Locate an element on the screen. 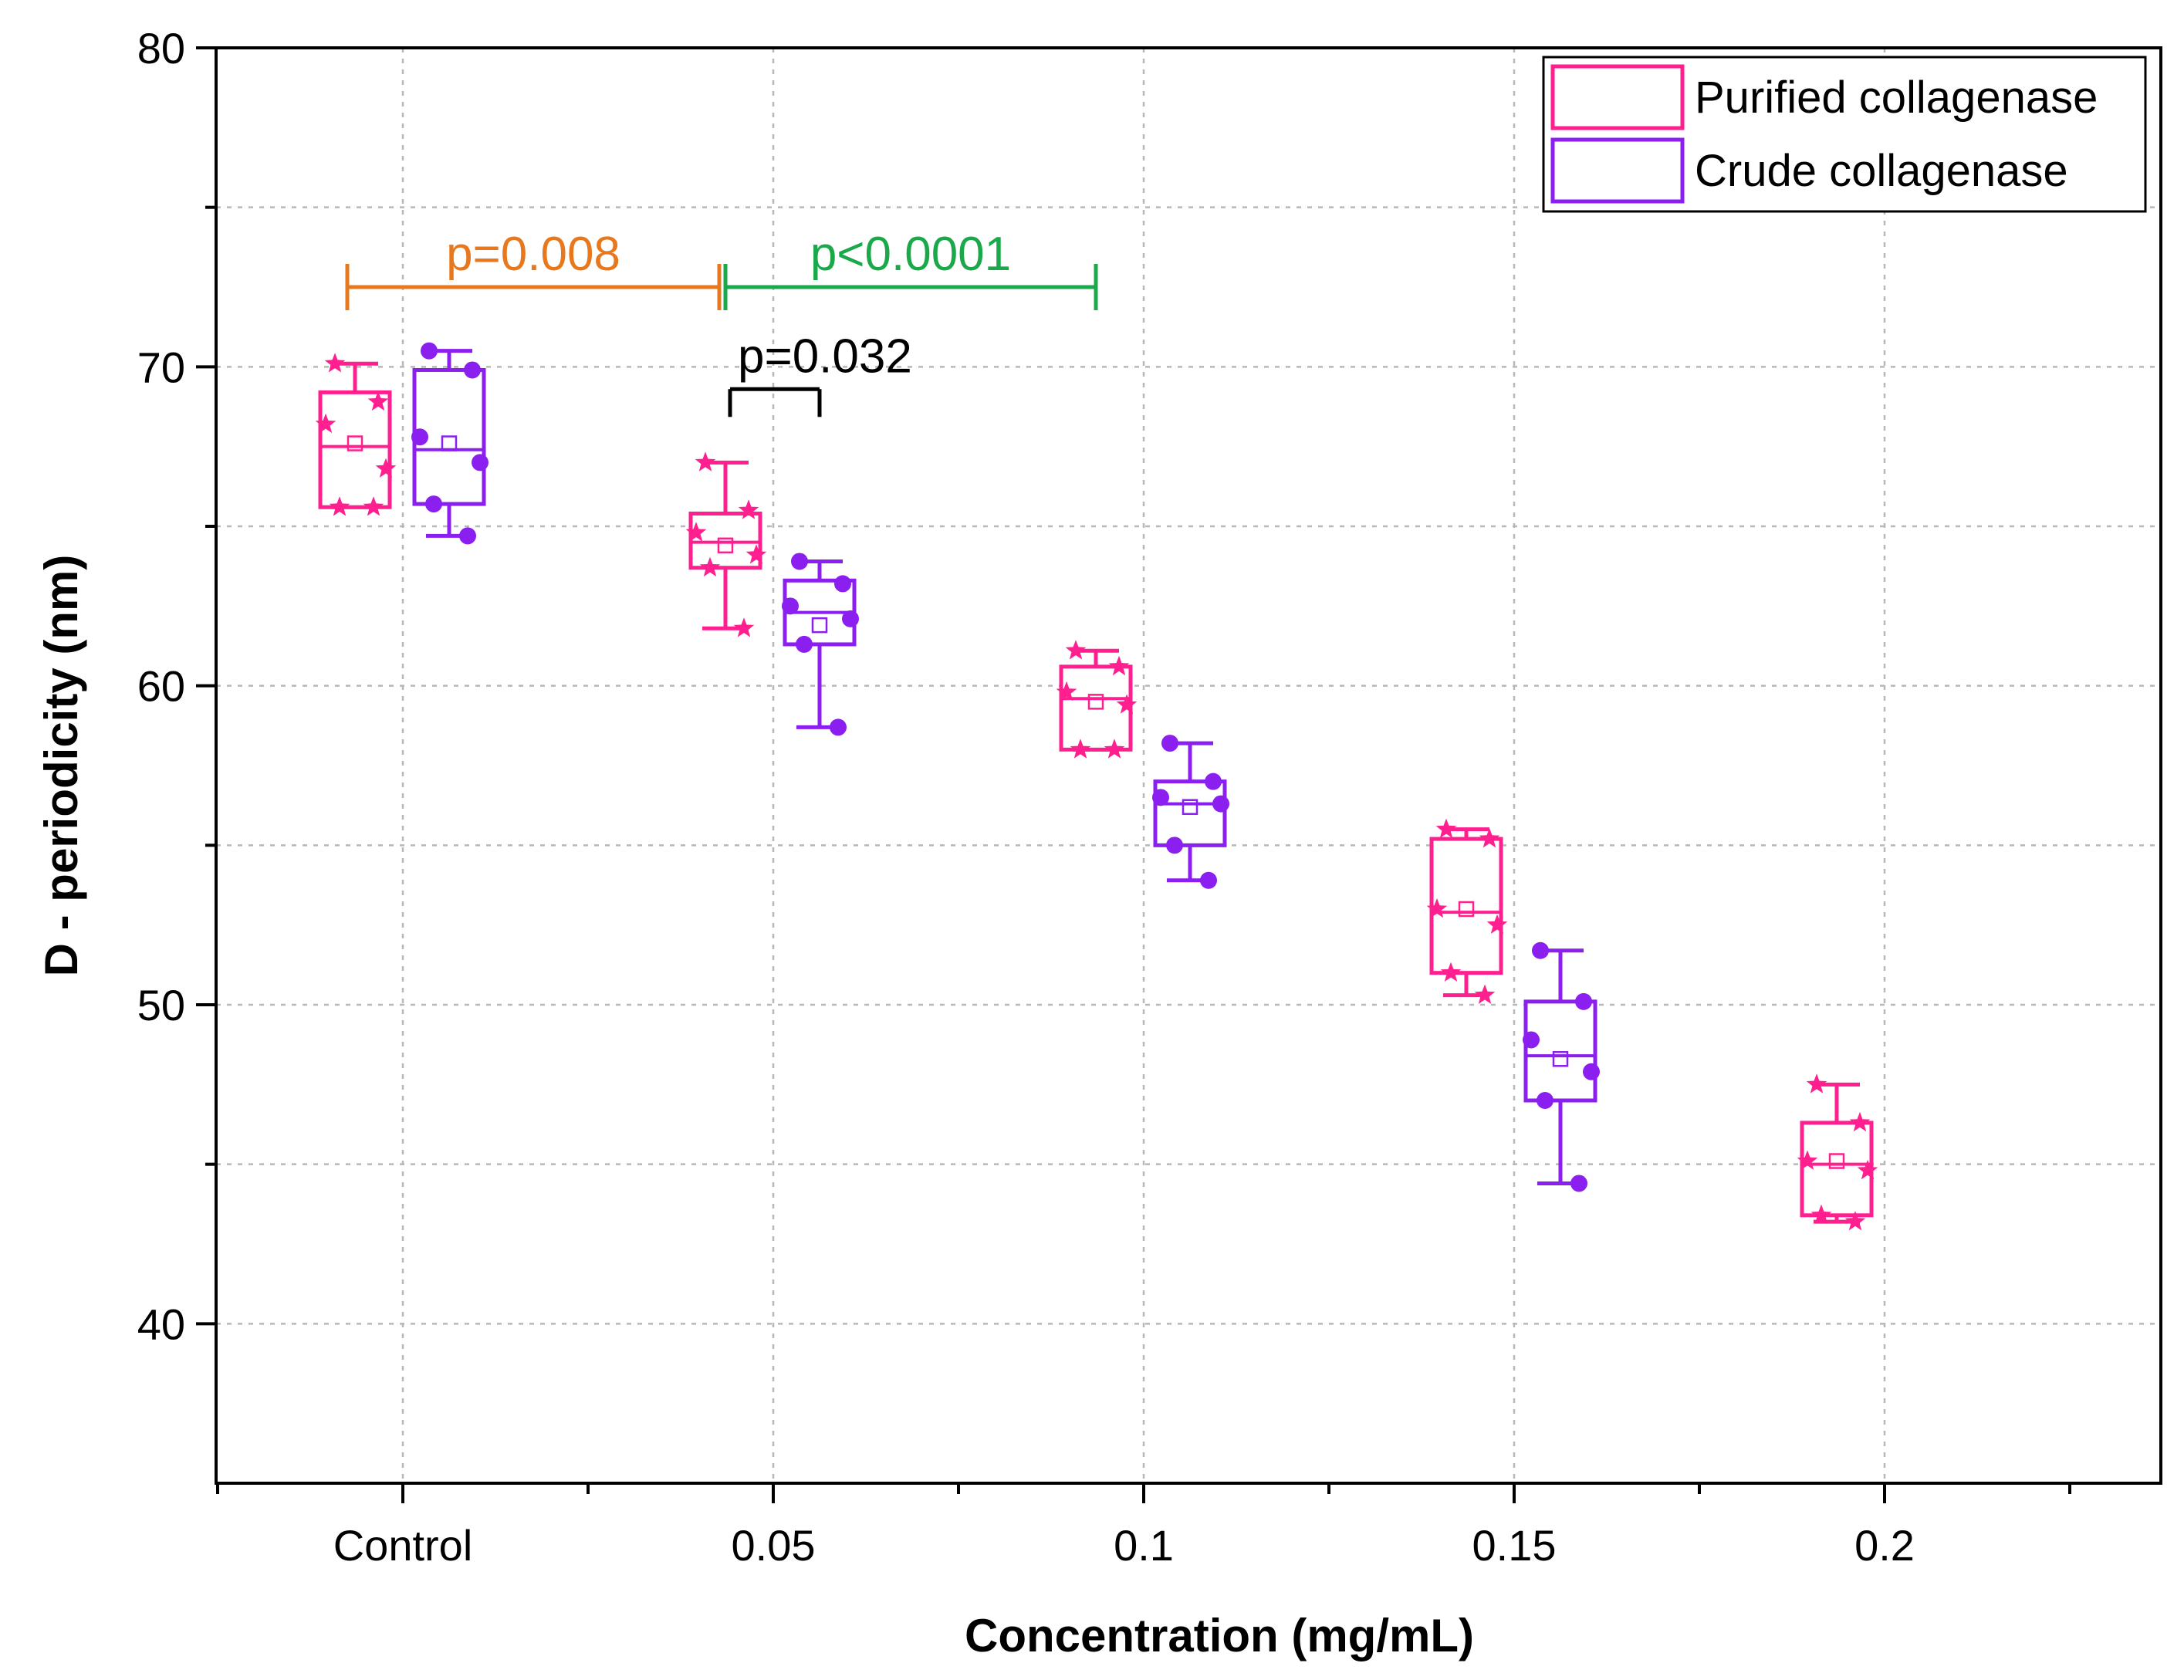 The height and width of the screenshot is (1680, 2184). y-tick-label: 70 is located at coordinates (161, 367).